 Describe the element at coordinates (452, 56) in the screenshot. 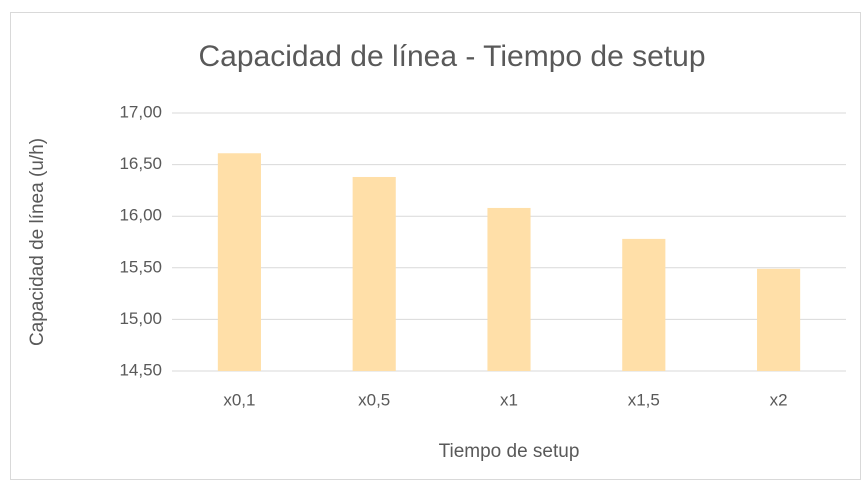

I see `chart-title: Capacidad de línea - Tiempo de setup` at that location.